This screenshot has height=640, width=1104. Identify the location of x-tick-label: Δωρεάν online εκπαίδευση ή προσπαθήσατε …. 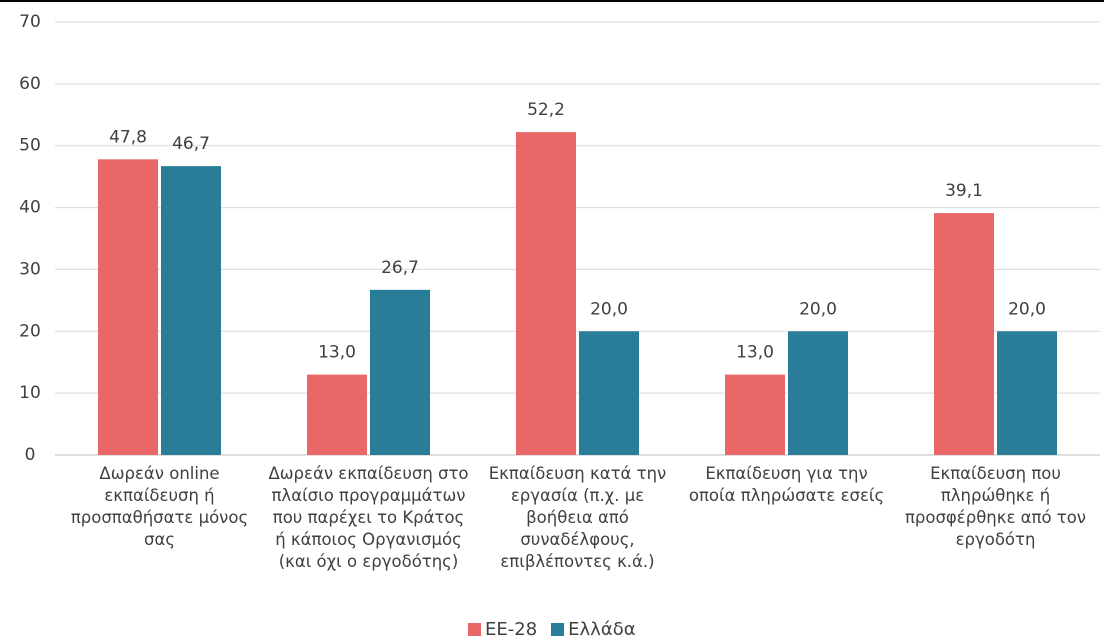
(159, 506).